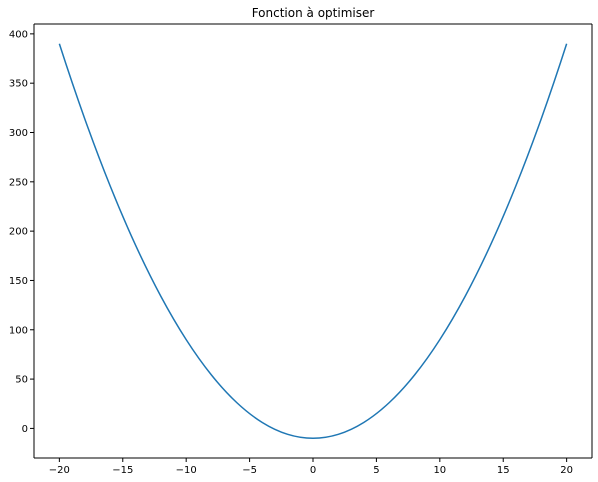  I want to click on y-tick-label: 200, so click(18, 232).